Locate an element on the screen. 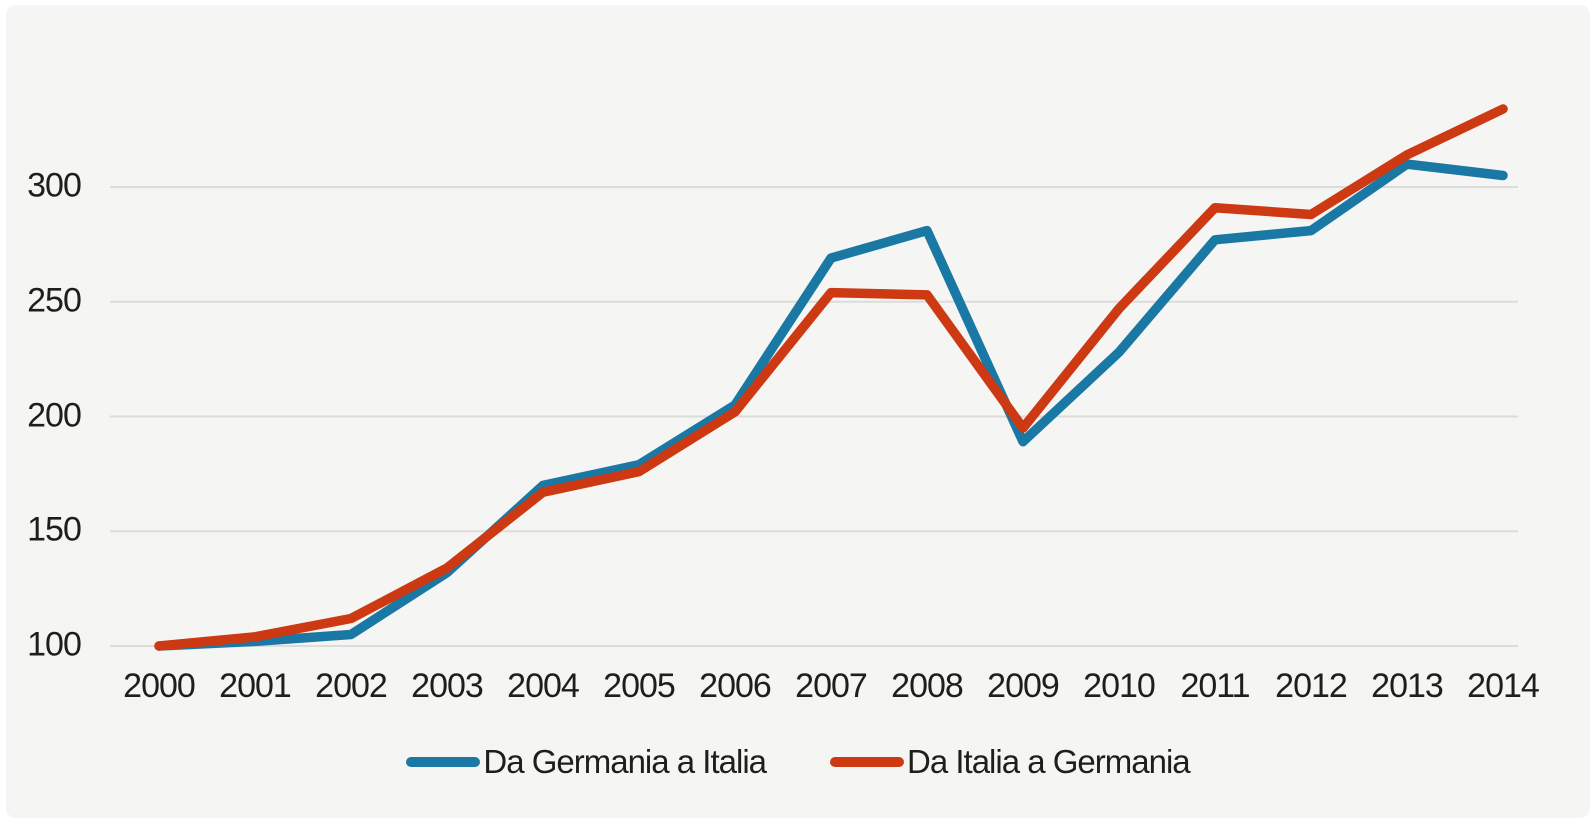 The height and width of the screenshot is (829, 1596). legend-item-da-germania-a-italia: Da Germania a Italia is located at coordinates (586, 761).